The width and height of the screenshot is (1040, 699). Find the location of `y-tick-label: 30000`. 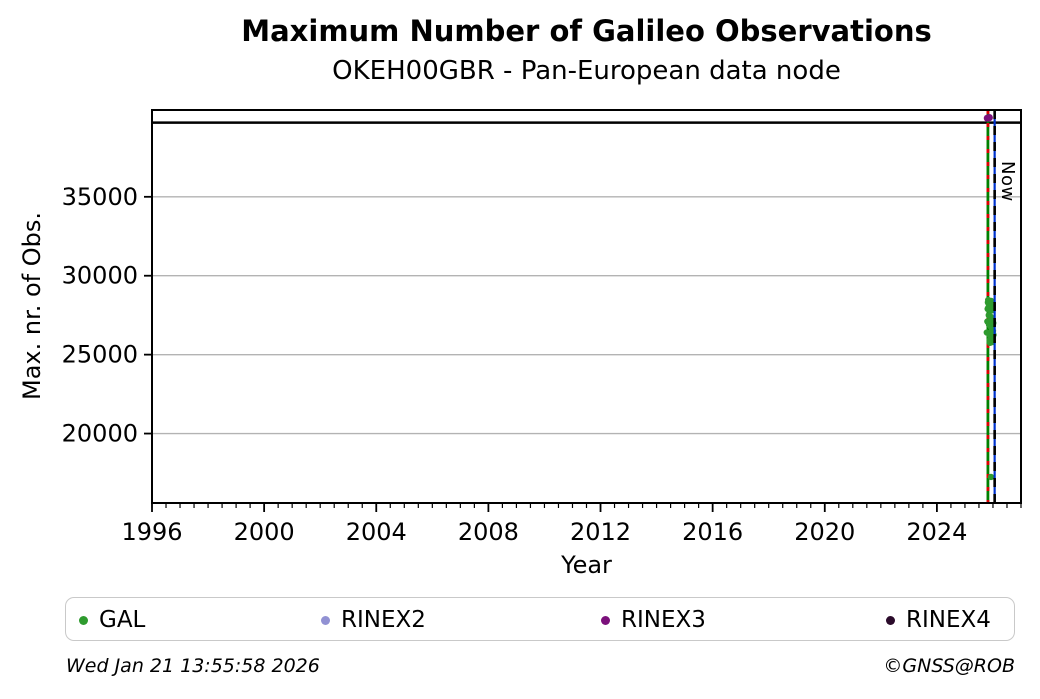

y-tick-label: 30000 is located at coordinates (100, 276).